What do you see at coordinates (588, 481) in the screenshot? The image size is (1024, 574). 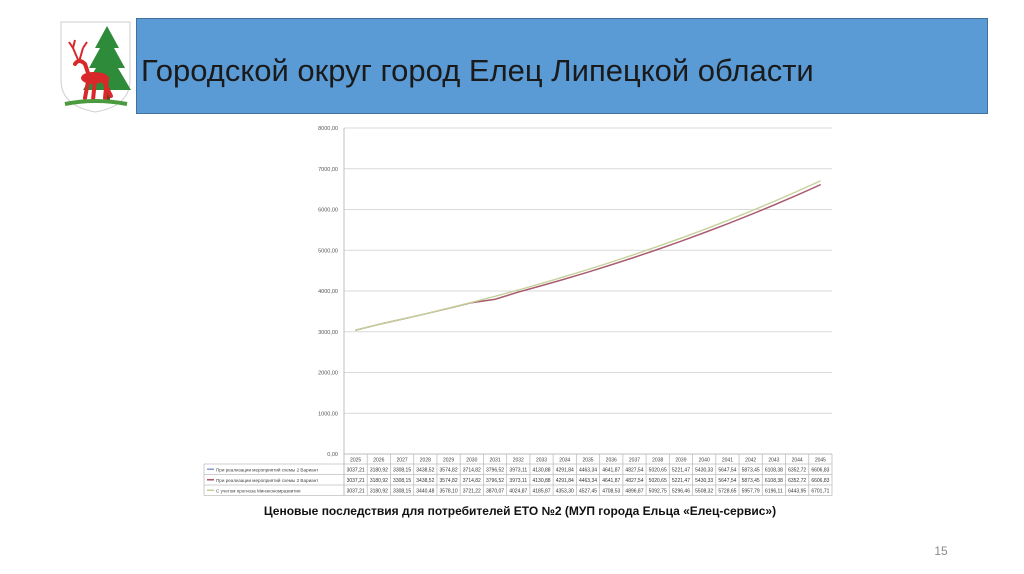 I see `table-cell: 4463,34` at bounding box center [588, 481].